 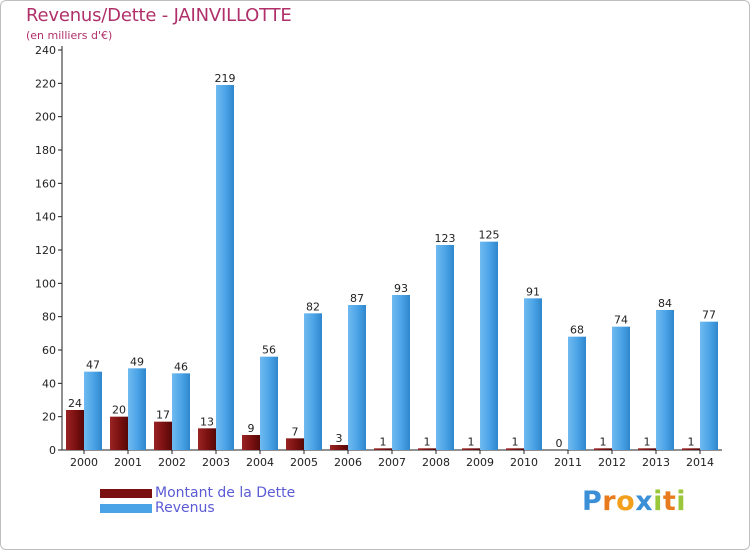 I want to click on data-label-revenus: 123, so click(x=445, y=238).